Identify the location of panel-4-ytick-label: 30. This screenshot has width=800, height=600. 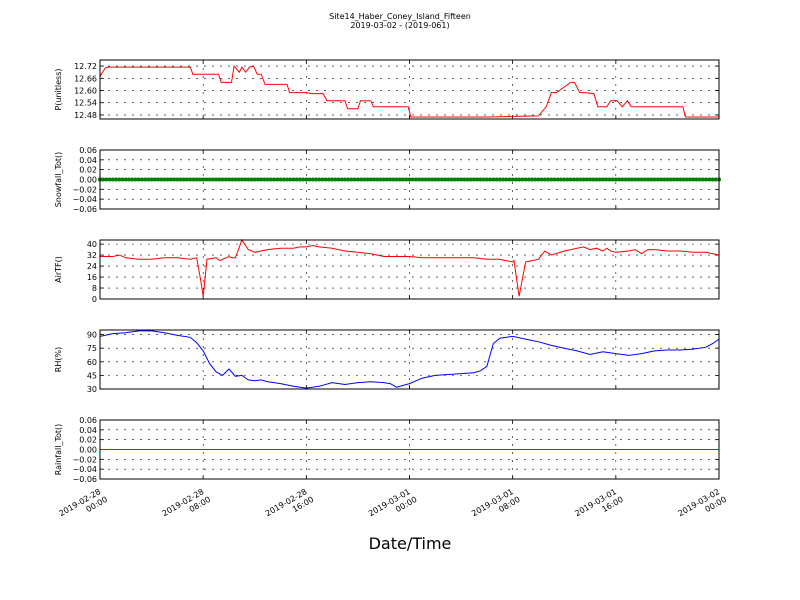
(92, 389).